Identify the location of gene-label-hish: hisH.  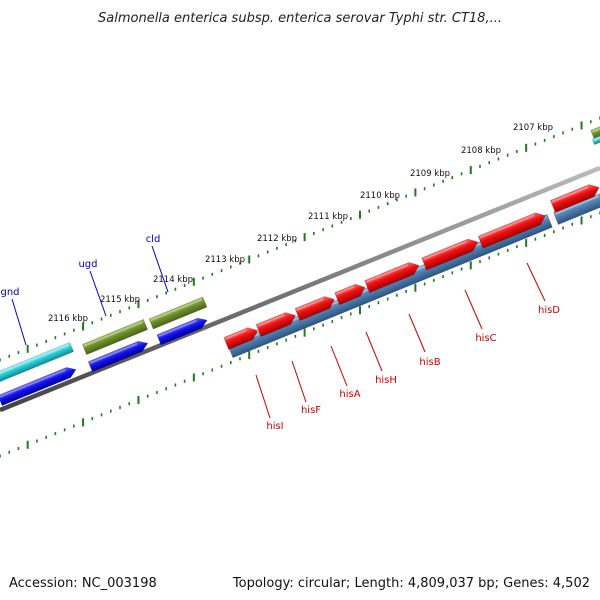
(386, 380).